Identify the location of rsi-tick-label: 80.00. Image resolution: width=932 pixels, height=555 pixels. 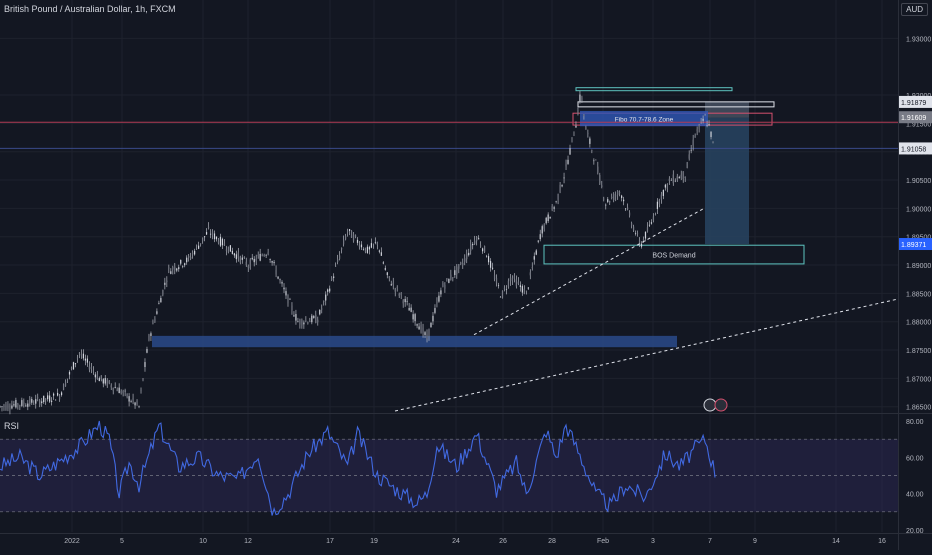
(915, 422).